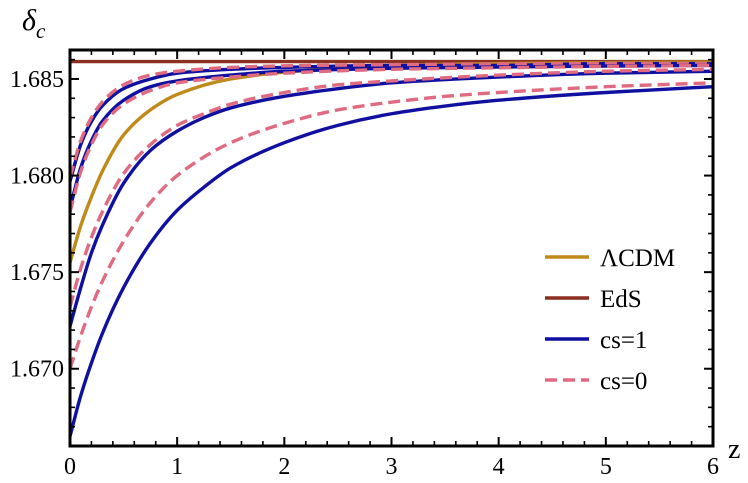 This screenshot has height=483, width=748. Describe the element at coordinates (637, 258) in the screenshot. I see `legend-label: ΛCDM` at that location.